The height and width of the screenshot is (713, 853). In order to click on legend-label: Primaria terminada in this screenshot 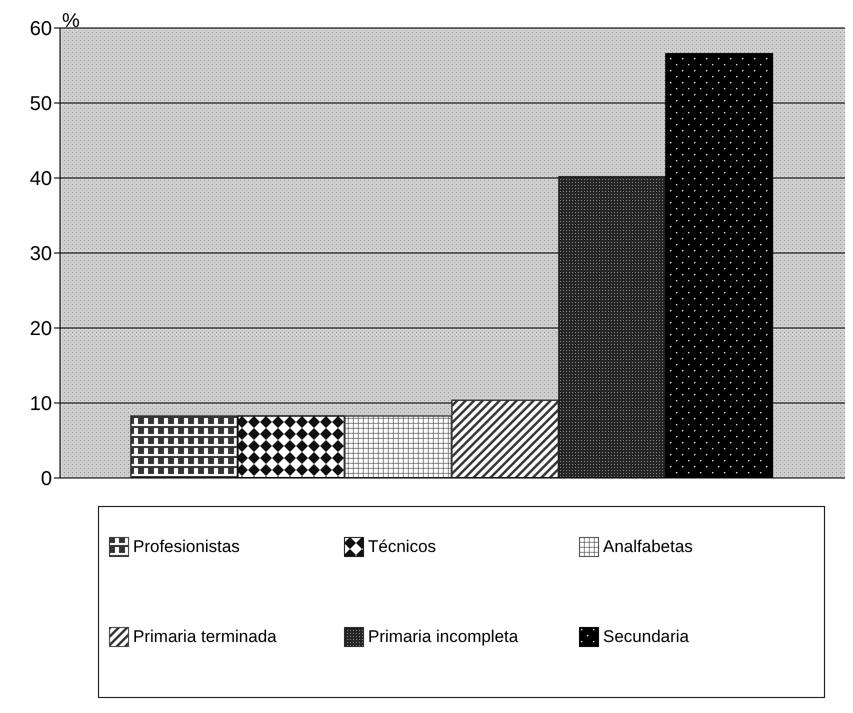, I will do `click(205, 637)`.